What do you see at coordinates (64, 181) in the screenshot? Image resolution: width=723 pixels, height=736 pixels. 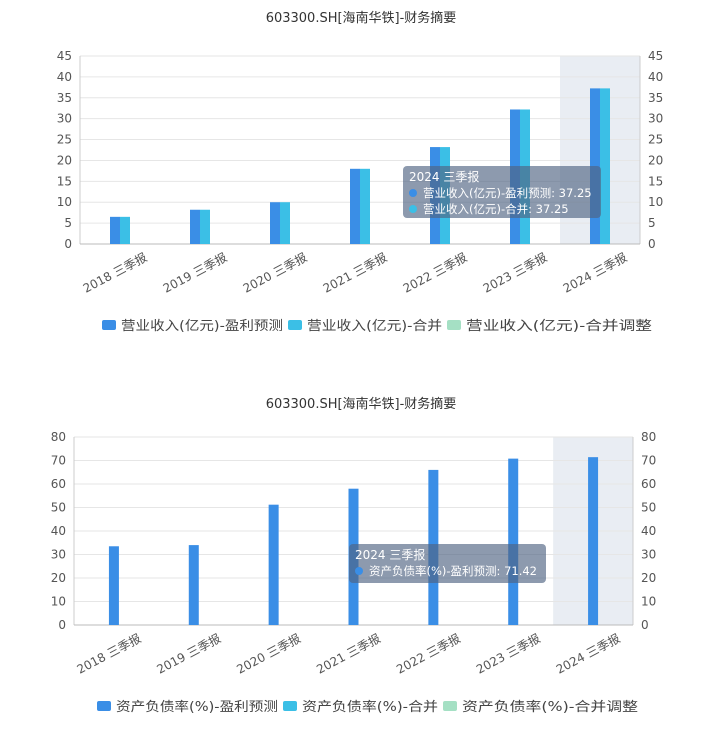 I see `chart1-y-tick-label-left: 15` at bounding box center [64, 181].